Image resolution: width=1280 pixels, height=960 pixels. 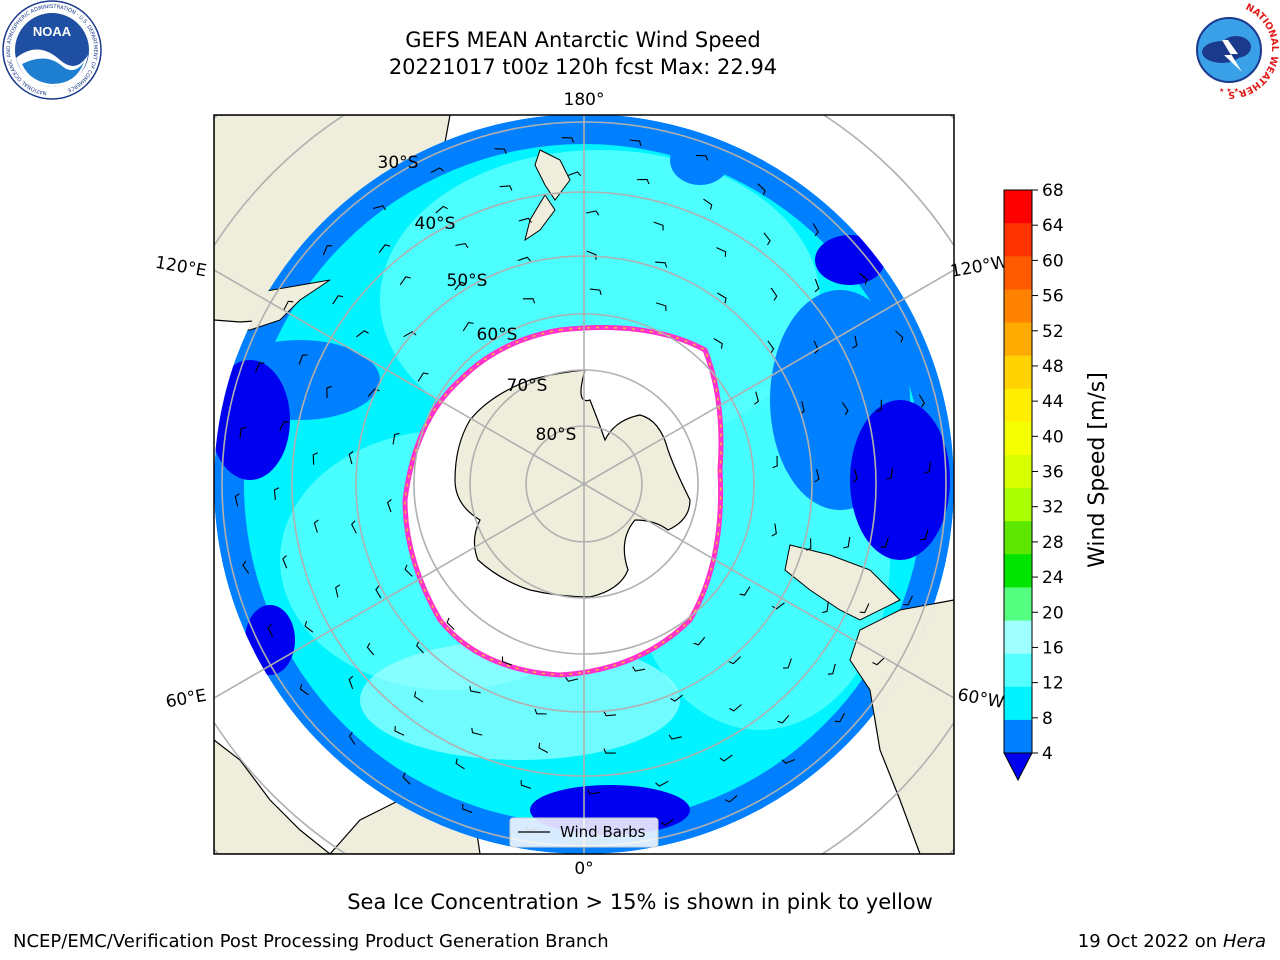 What do you see at coordinates (1172, 941) in the screenshot?
I see `footer-date: 19 Oct 2022 on Hera` at bounding box center [1172, 941].